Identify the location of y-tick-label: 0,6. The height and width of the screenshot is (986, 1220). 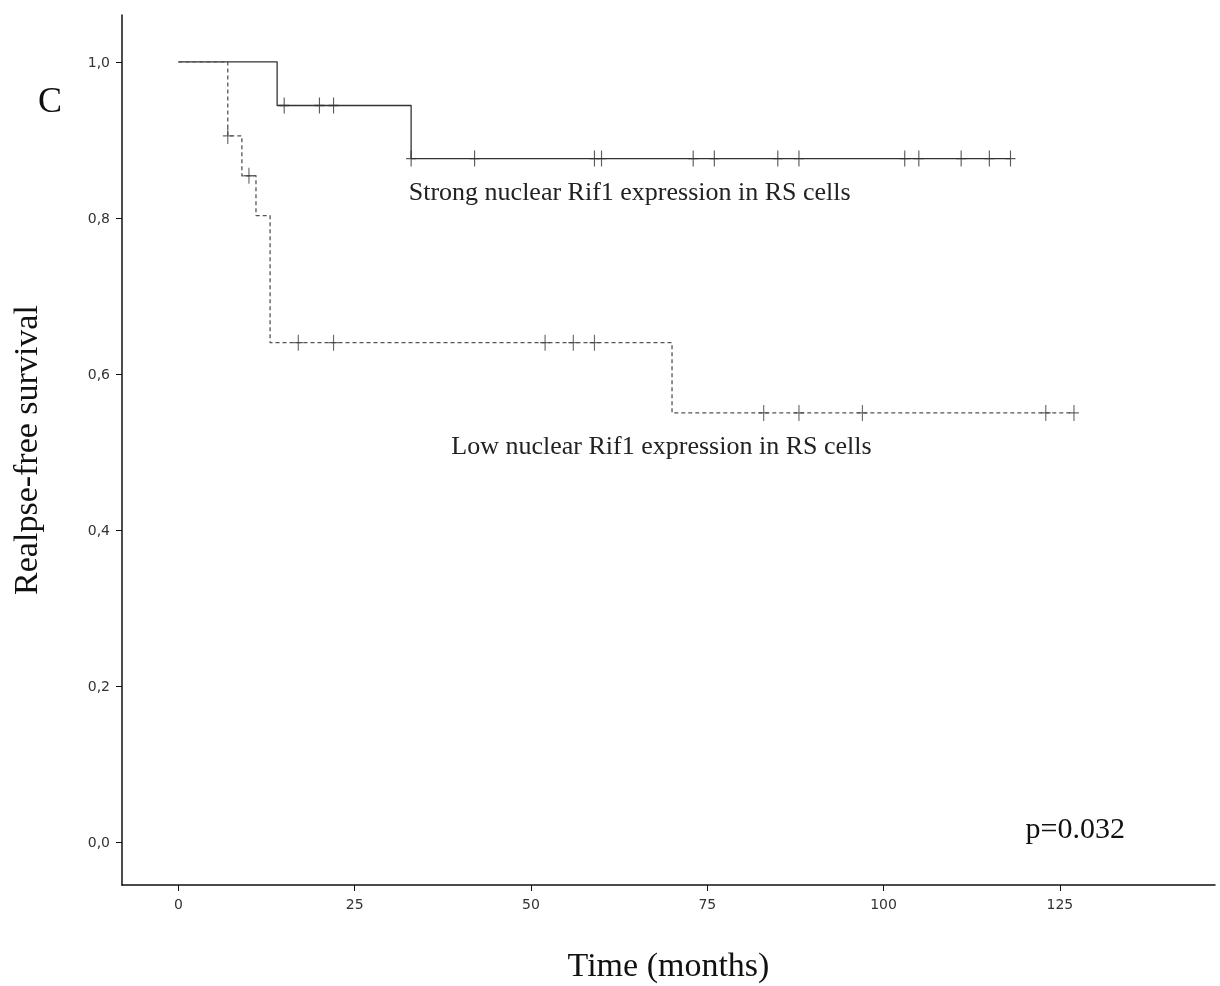
(99, 373).